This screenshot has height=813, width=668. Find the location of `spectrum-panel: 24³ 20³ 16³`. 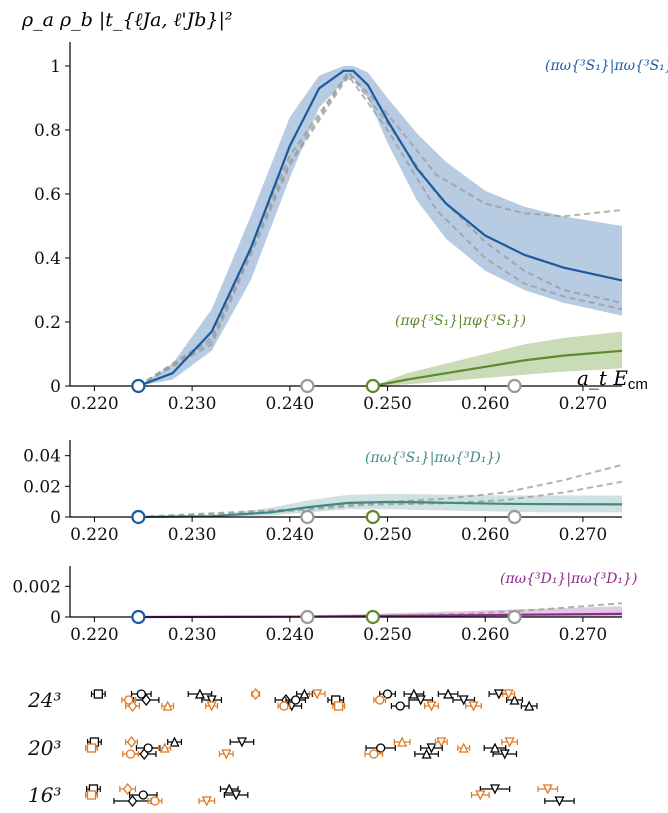

spectrum-panel: 24³ 20³ 16³ is located at coordinates (300, 747).